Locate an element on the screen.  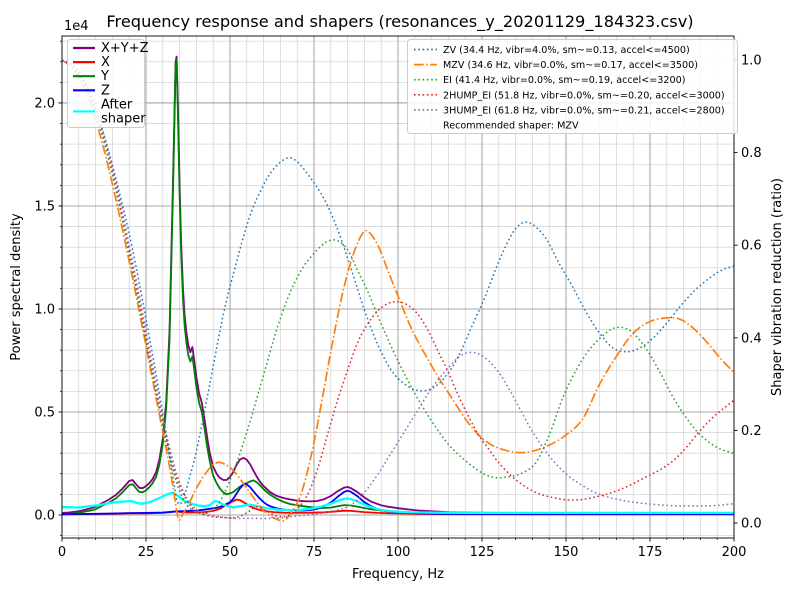
y-right-tick-label: 0.4 is located at coordinates (751, 338).